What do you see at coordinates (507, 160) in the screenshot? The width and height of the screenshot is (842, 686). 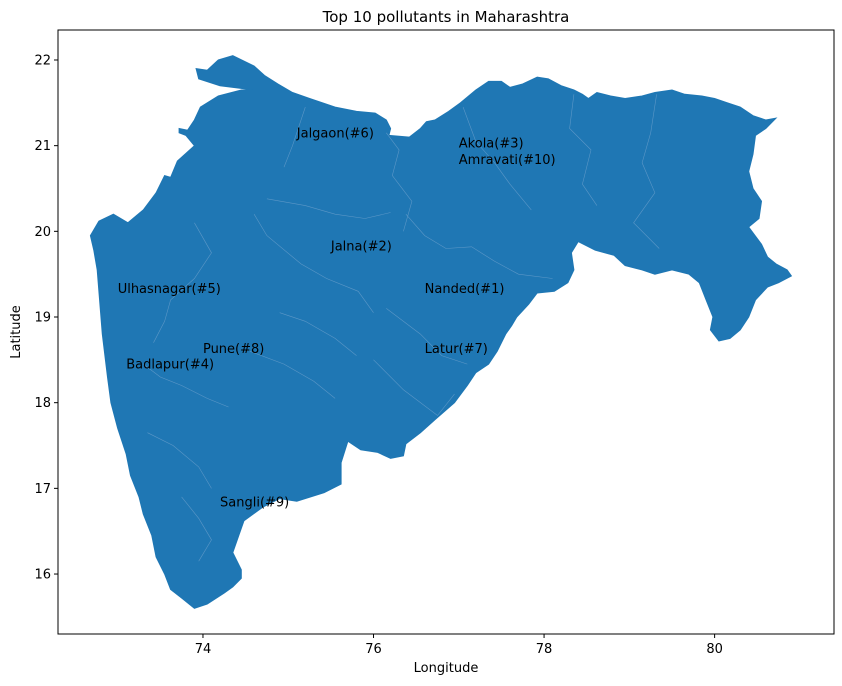 I see `city-label: Amravati(#10)` at bounding box center [507, 160].